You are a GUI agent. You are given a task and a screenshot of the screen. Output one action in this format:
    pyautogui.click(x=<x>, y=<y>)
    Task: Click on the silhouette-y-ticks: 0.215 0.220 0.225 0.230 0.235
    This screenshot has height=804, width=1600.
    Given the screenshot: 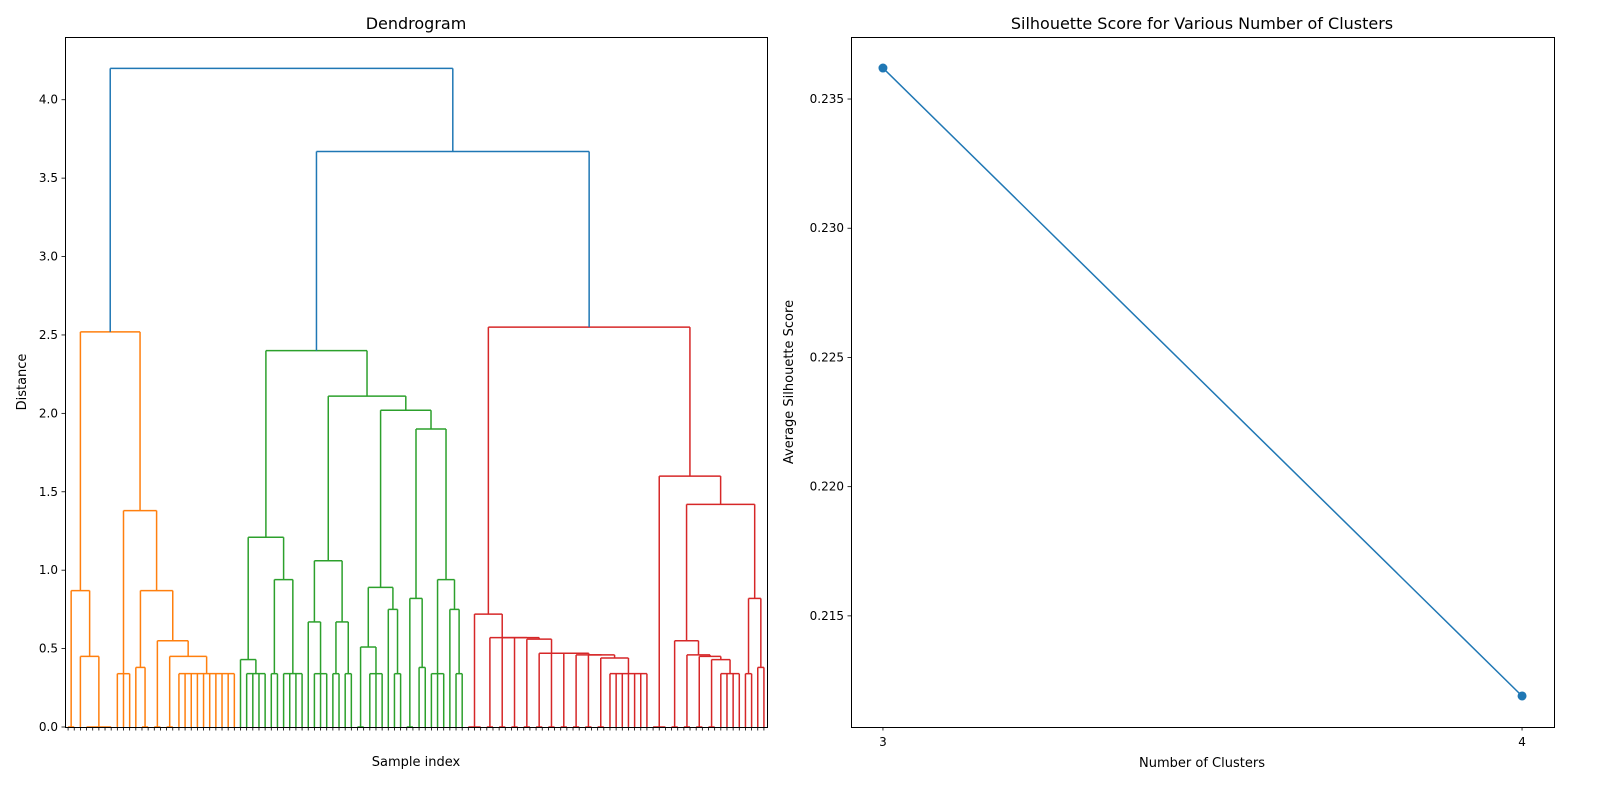 What is the action you would take?
    pyautogui.click(x=830, y=357)
    